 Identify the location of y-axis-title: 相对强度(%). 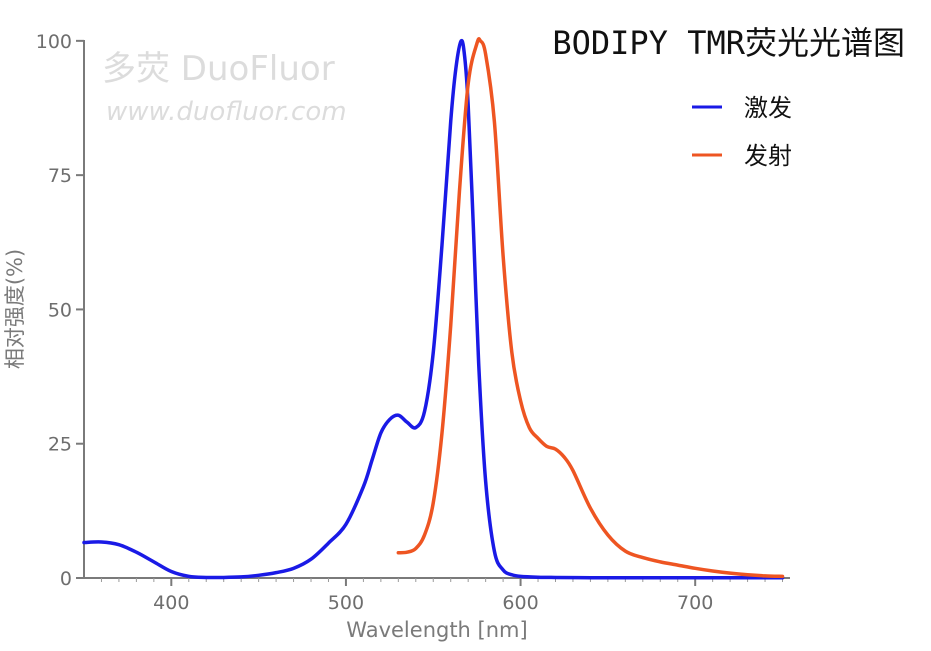
(15, 309).